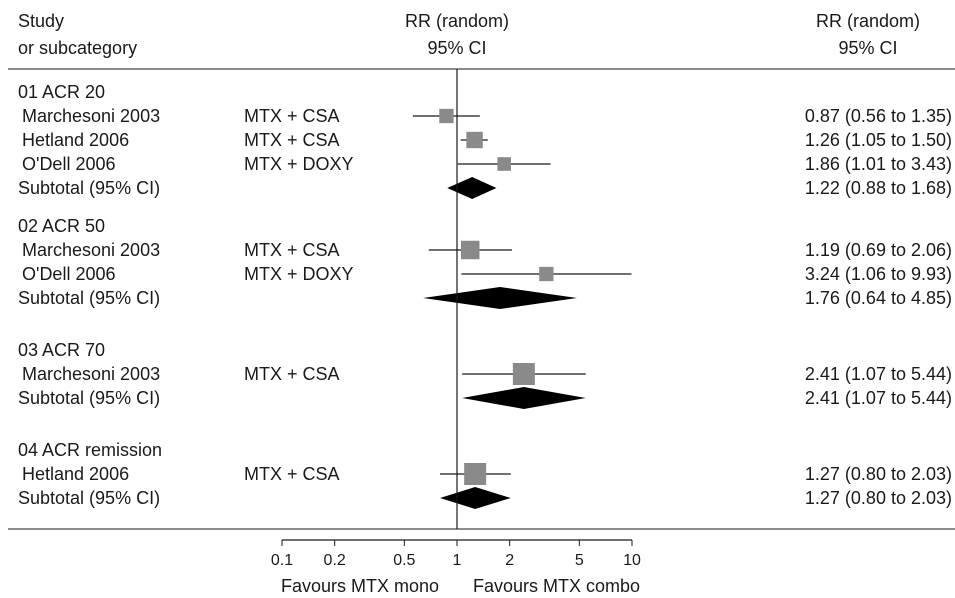  I want to click on header-study-line1: Study, so click(41, 21).